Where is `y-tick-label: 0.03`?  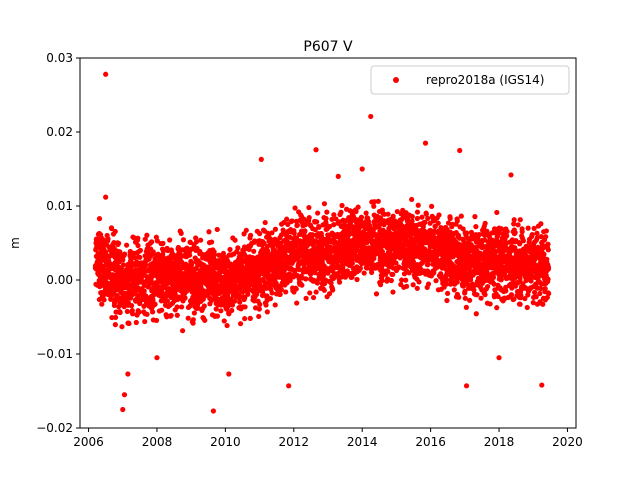 y-tick-label: 0.03 is located at coordinates (59, 58).